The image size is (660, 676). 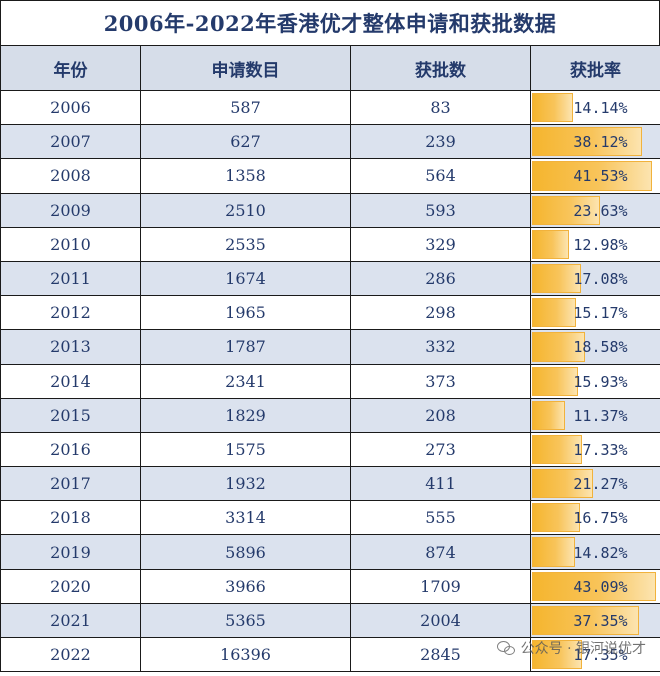 I want to click on rate-cell: 15.93%, so click(x=595, y=381).